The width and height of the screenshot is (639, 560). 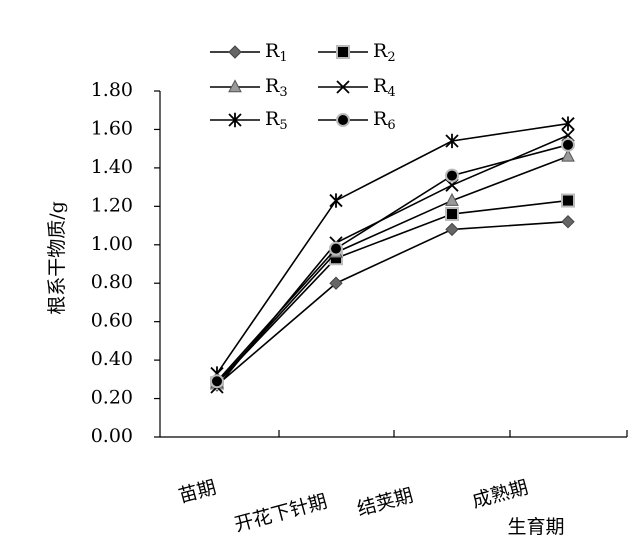 I want to click on y-tick-label: 1.40, so click(x=112, y=167).